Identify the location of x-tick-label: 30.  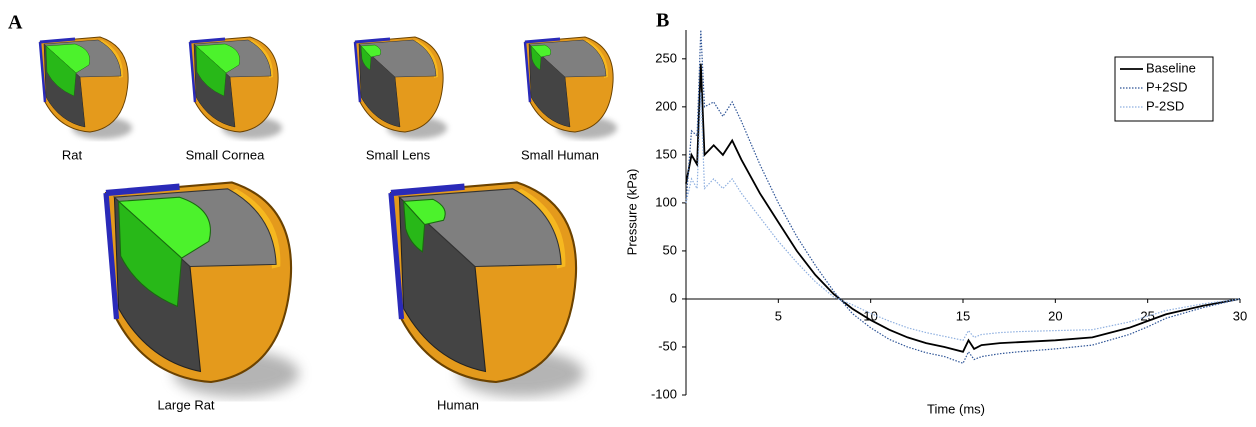
(1240, 315).